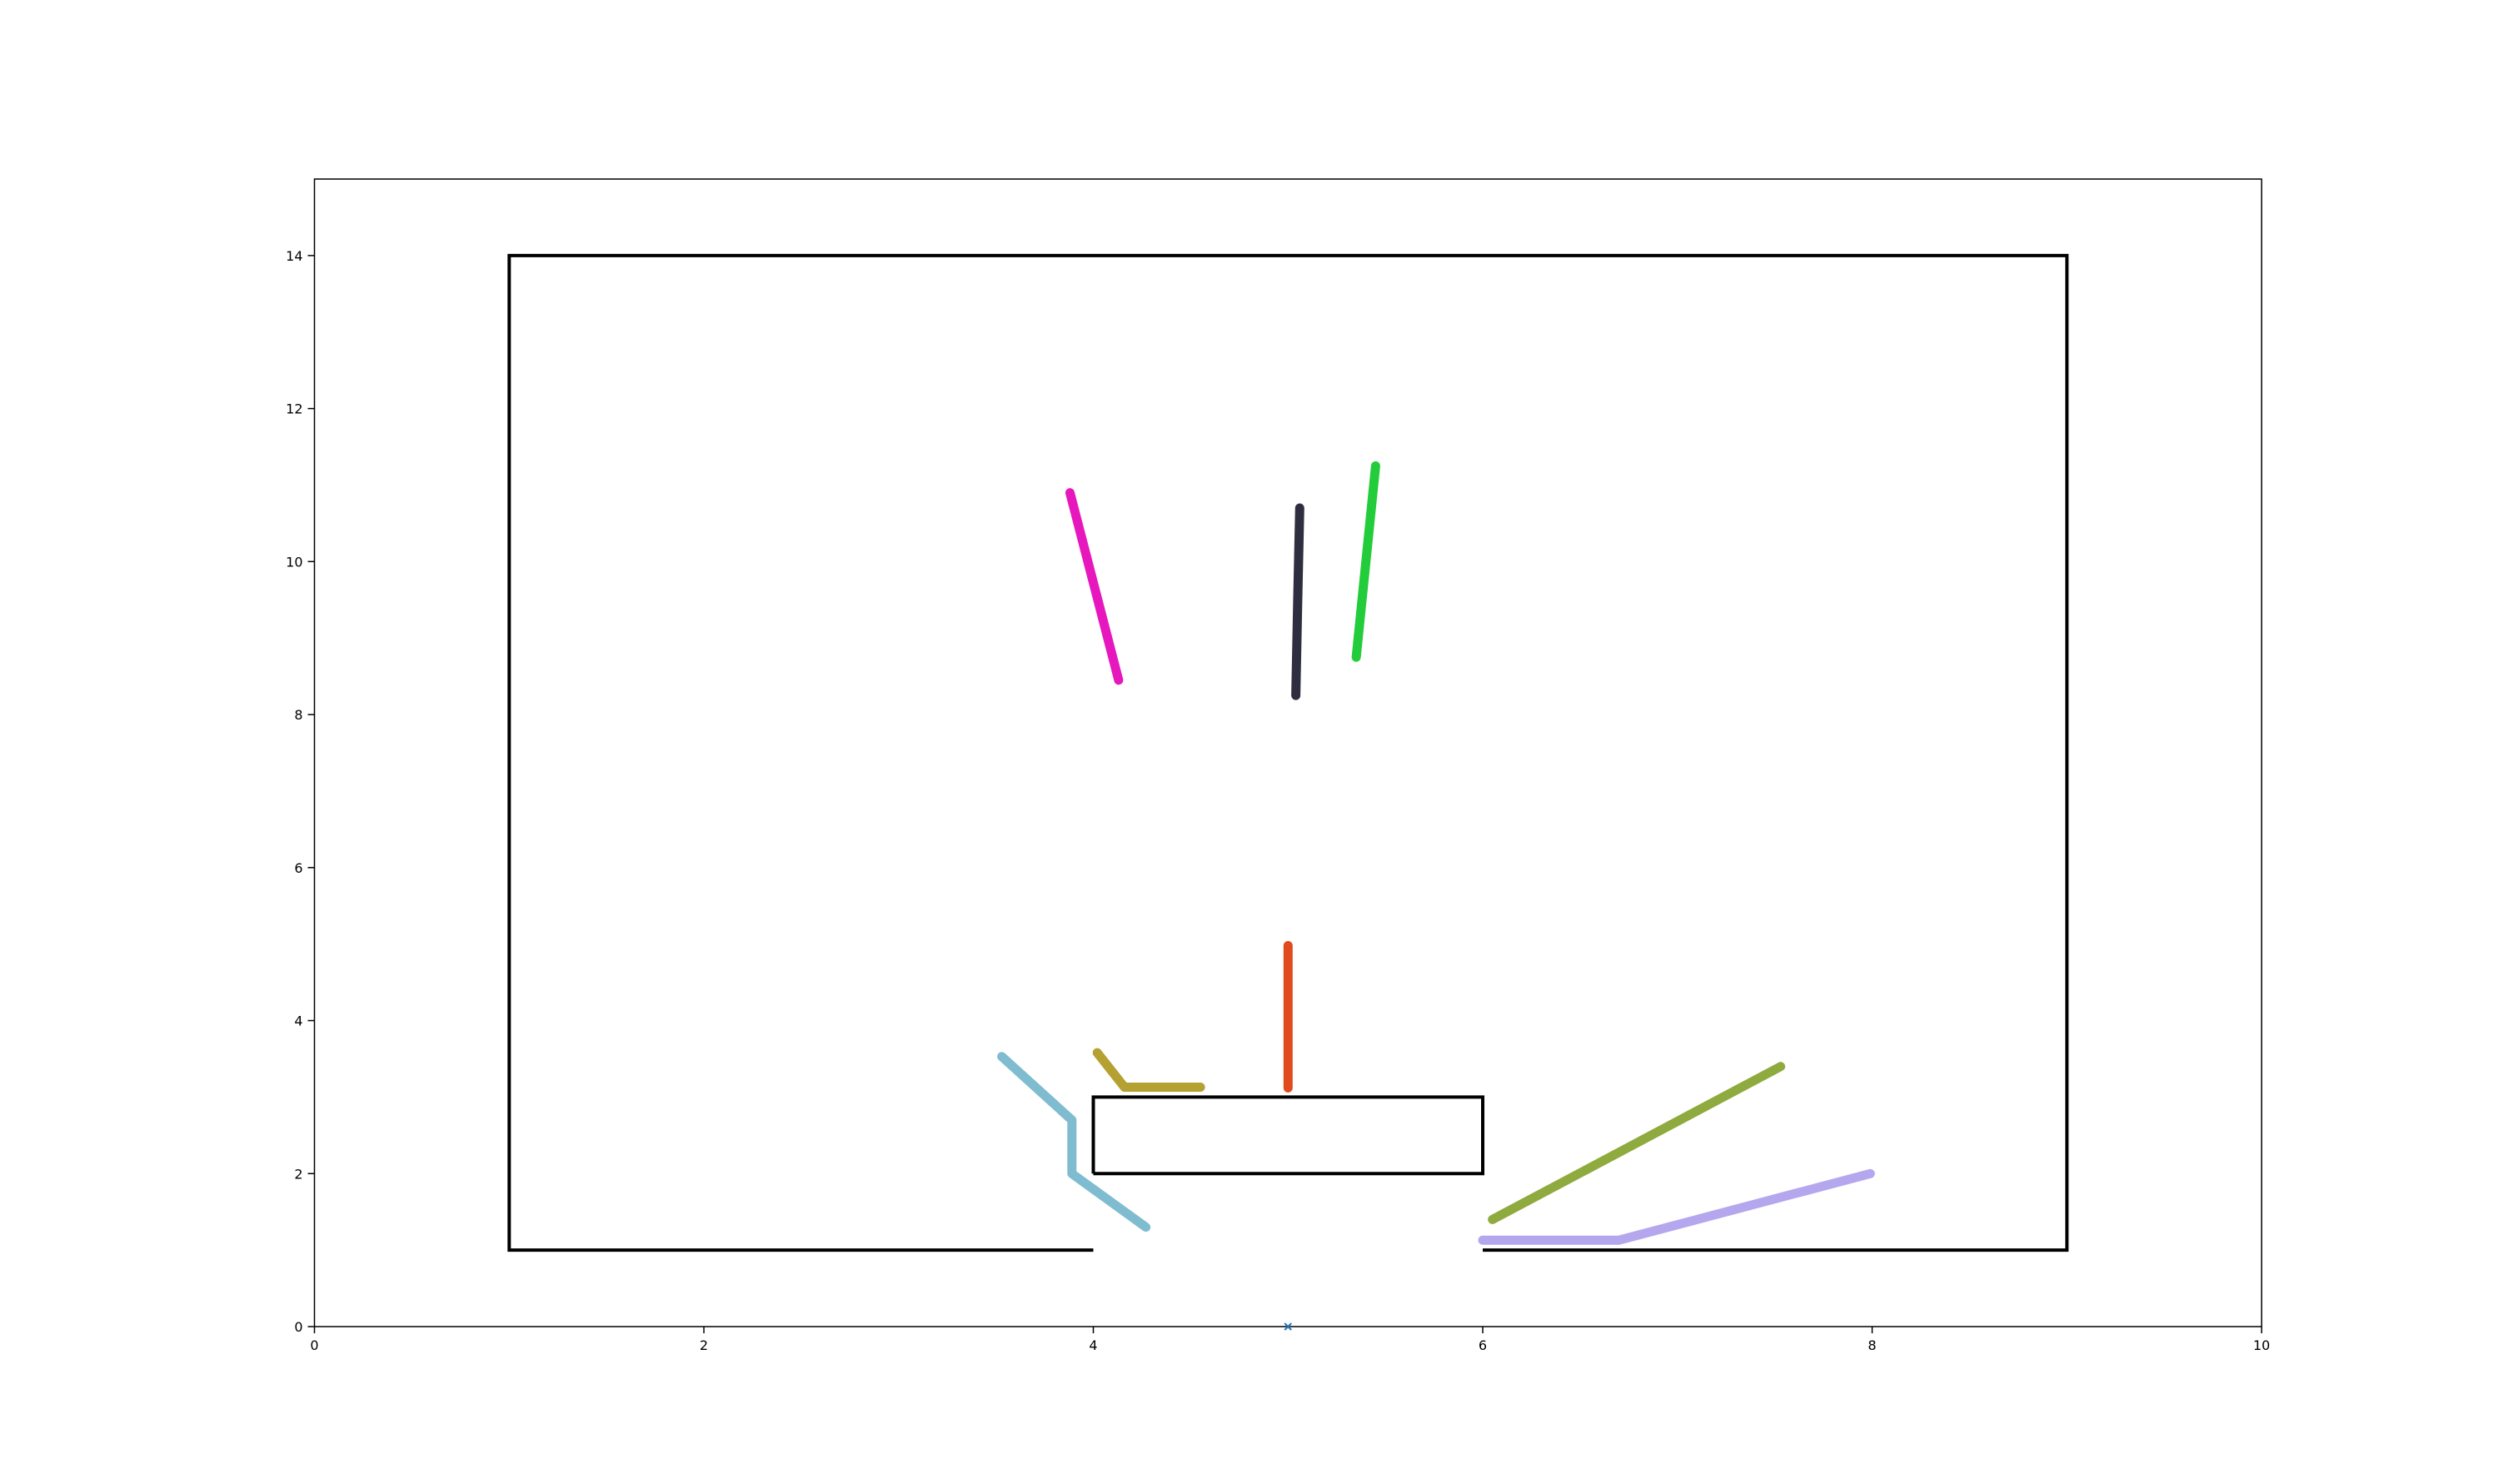 The image size is (2499, 1484). I want to click on markers-layer, so click(1288, 1326).